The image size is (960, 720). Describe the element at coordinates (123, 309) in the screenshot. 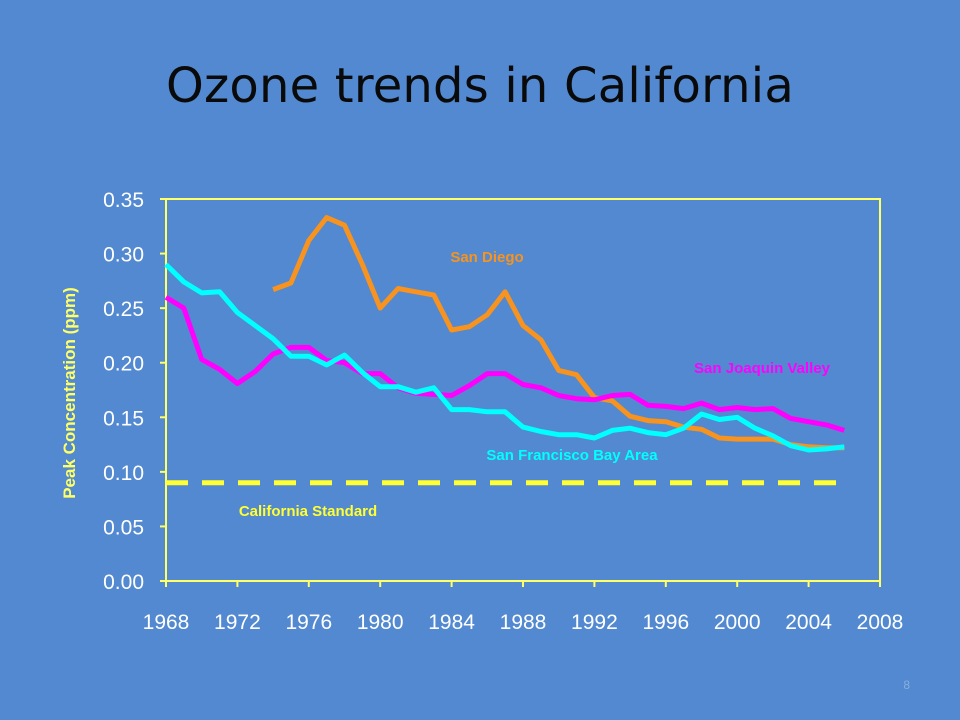

I see `y-tick-label: 0.25` at that location.